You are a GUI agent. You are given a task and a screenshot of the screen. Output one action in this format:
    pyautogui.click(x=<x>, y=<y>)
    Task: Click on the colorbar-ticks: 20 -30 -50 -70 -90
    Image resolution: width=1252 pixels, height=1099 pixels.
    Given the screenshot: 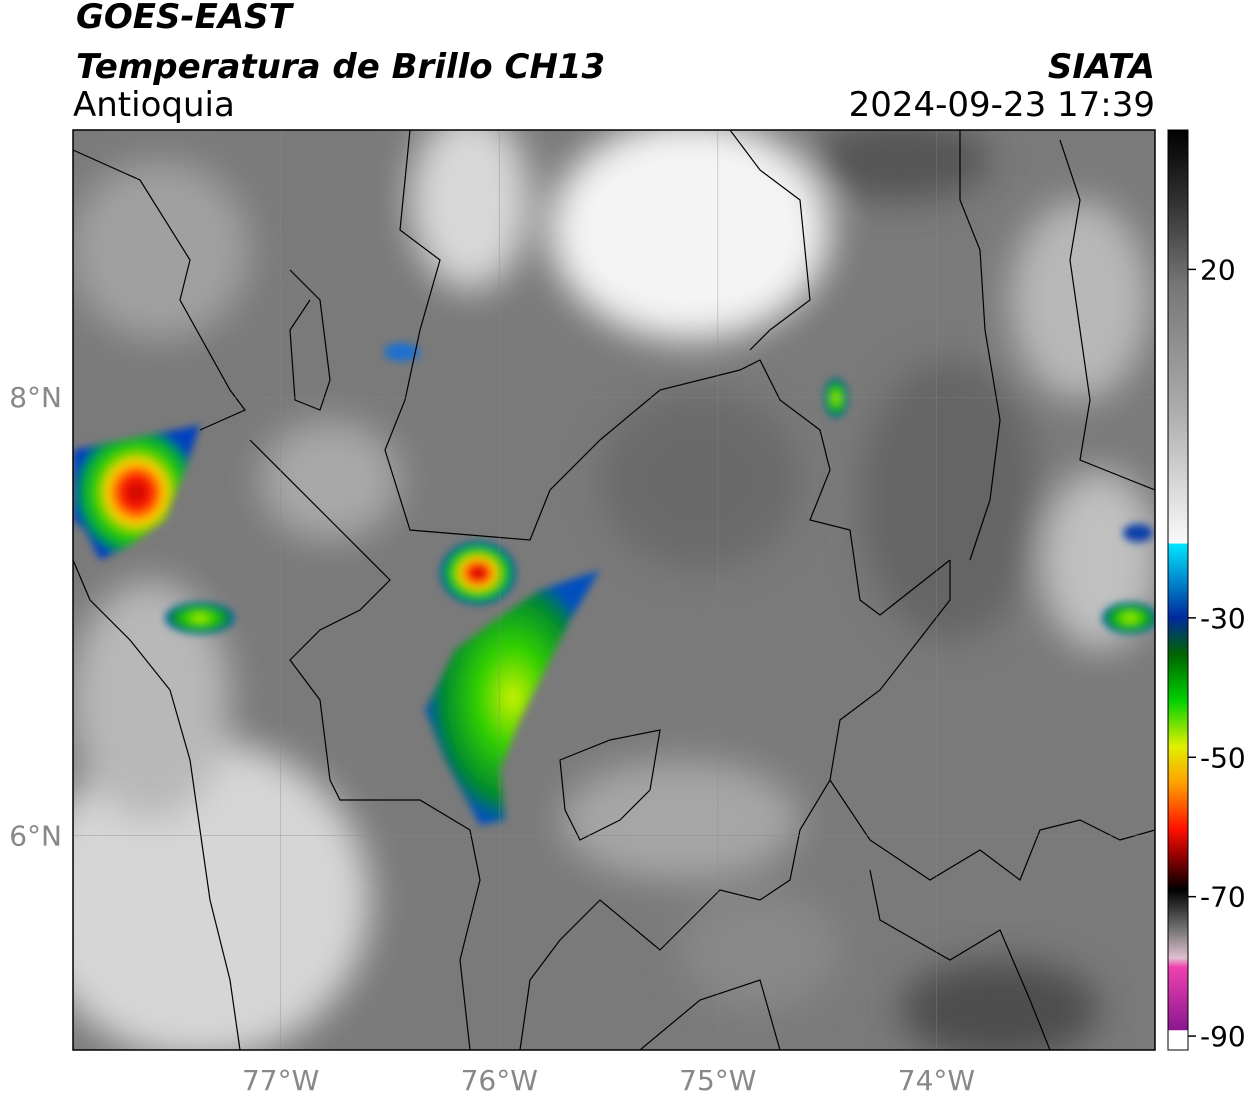 What is the action you would take?
    pyautogui.click(x=1217, y=653)
    